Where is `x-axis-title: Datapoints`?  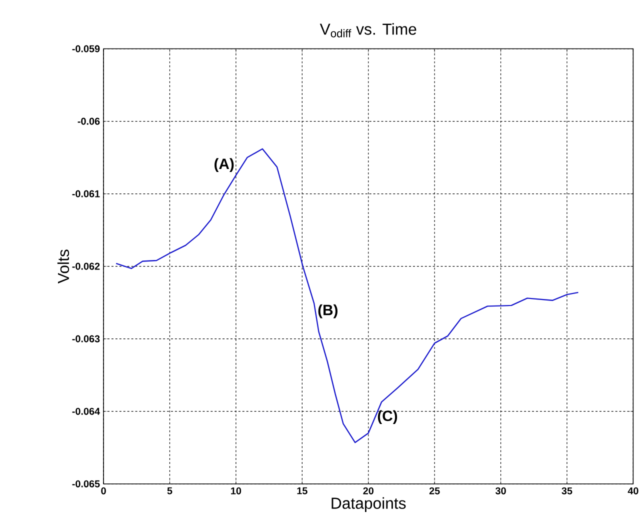 x-axis-title: Datapoints is located at coordinates (369, 504).